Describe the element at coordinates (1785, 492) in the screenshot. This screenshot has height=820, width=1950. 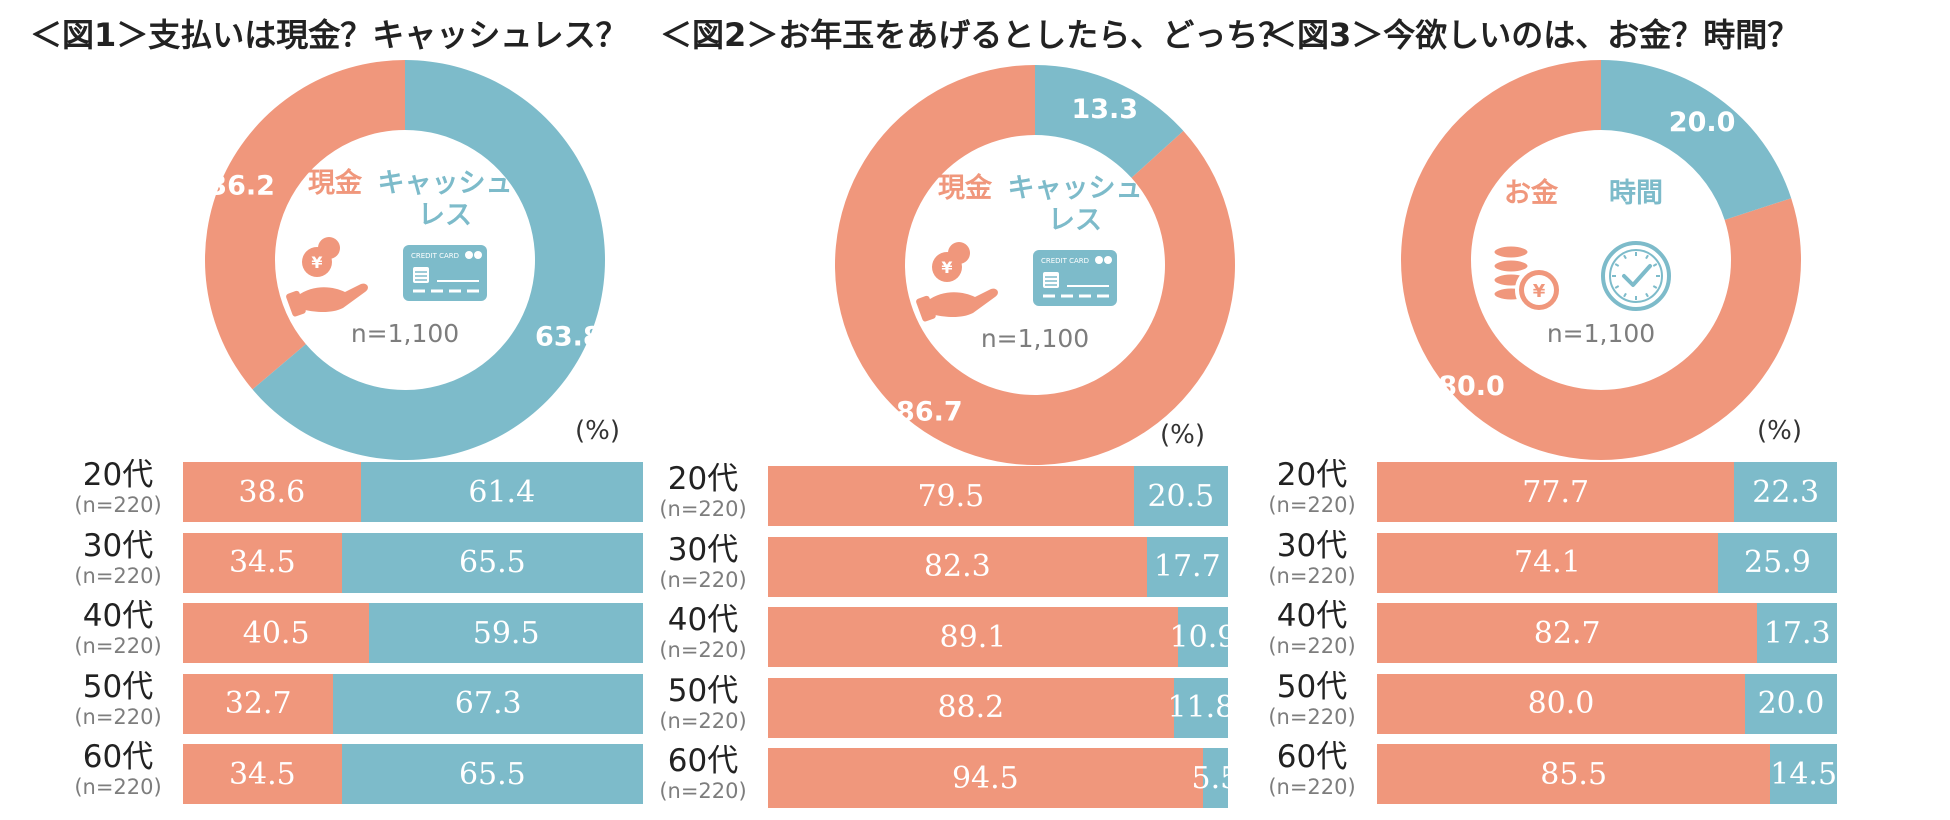
I see `figure-3-bar-1-segment-2: 22.3` at that location.